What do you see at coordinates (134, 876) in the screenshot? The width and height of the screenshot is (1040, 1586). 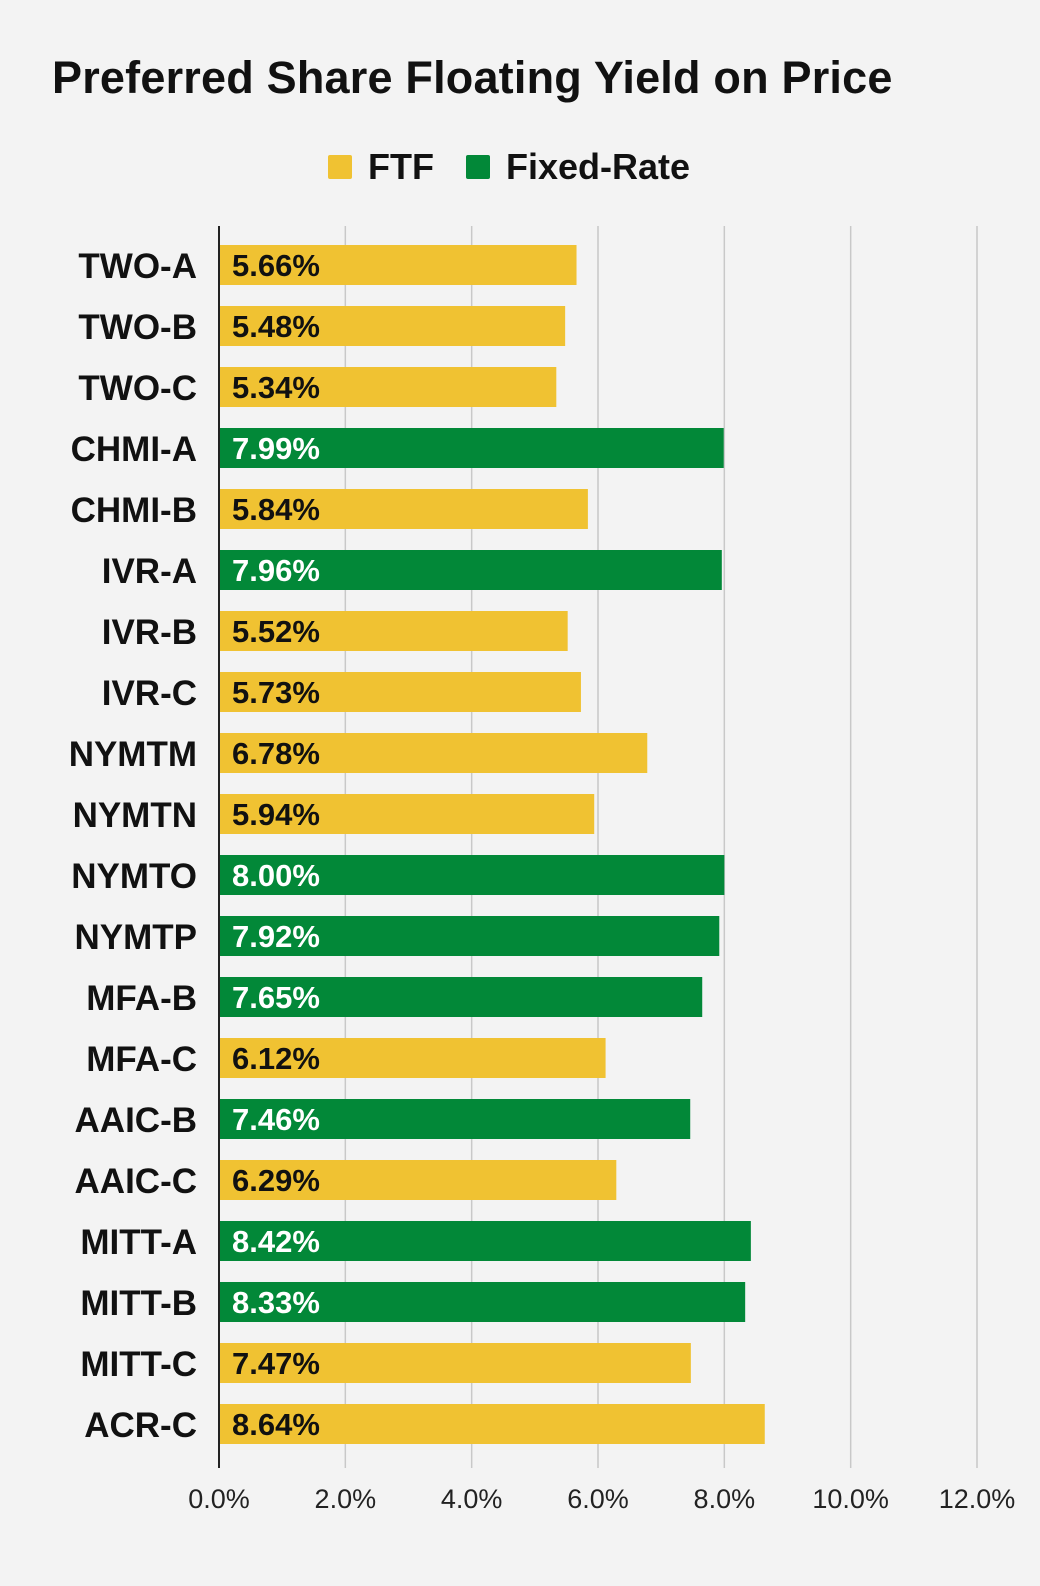 I see `category-label: NYMTO` at bounding box center [134, 876].